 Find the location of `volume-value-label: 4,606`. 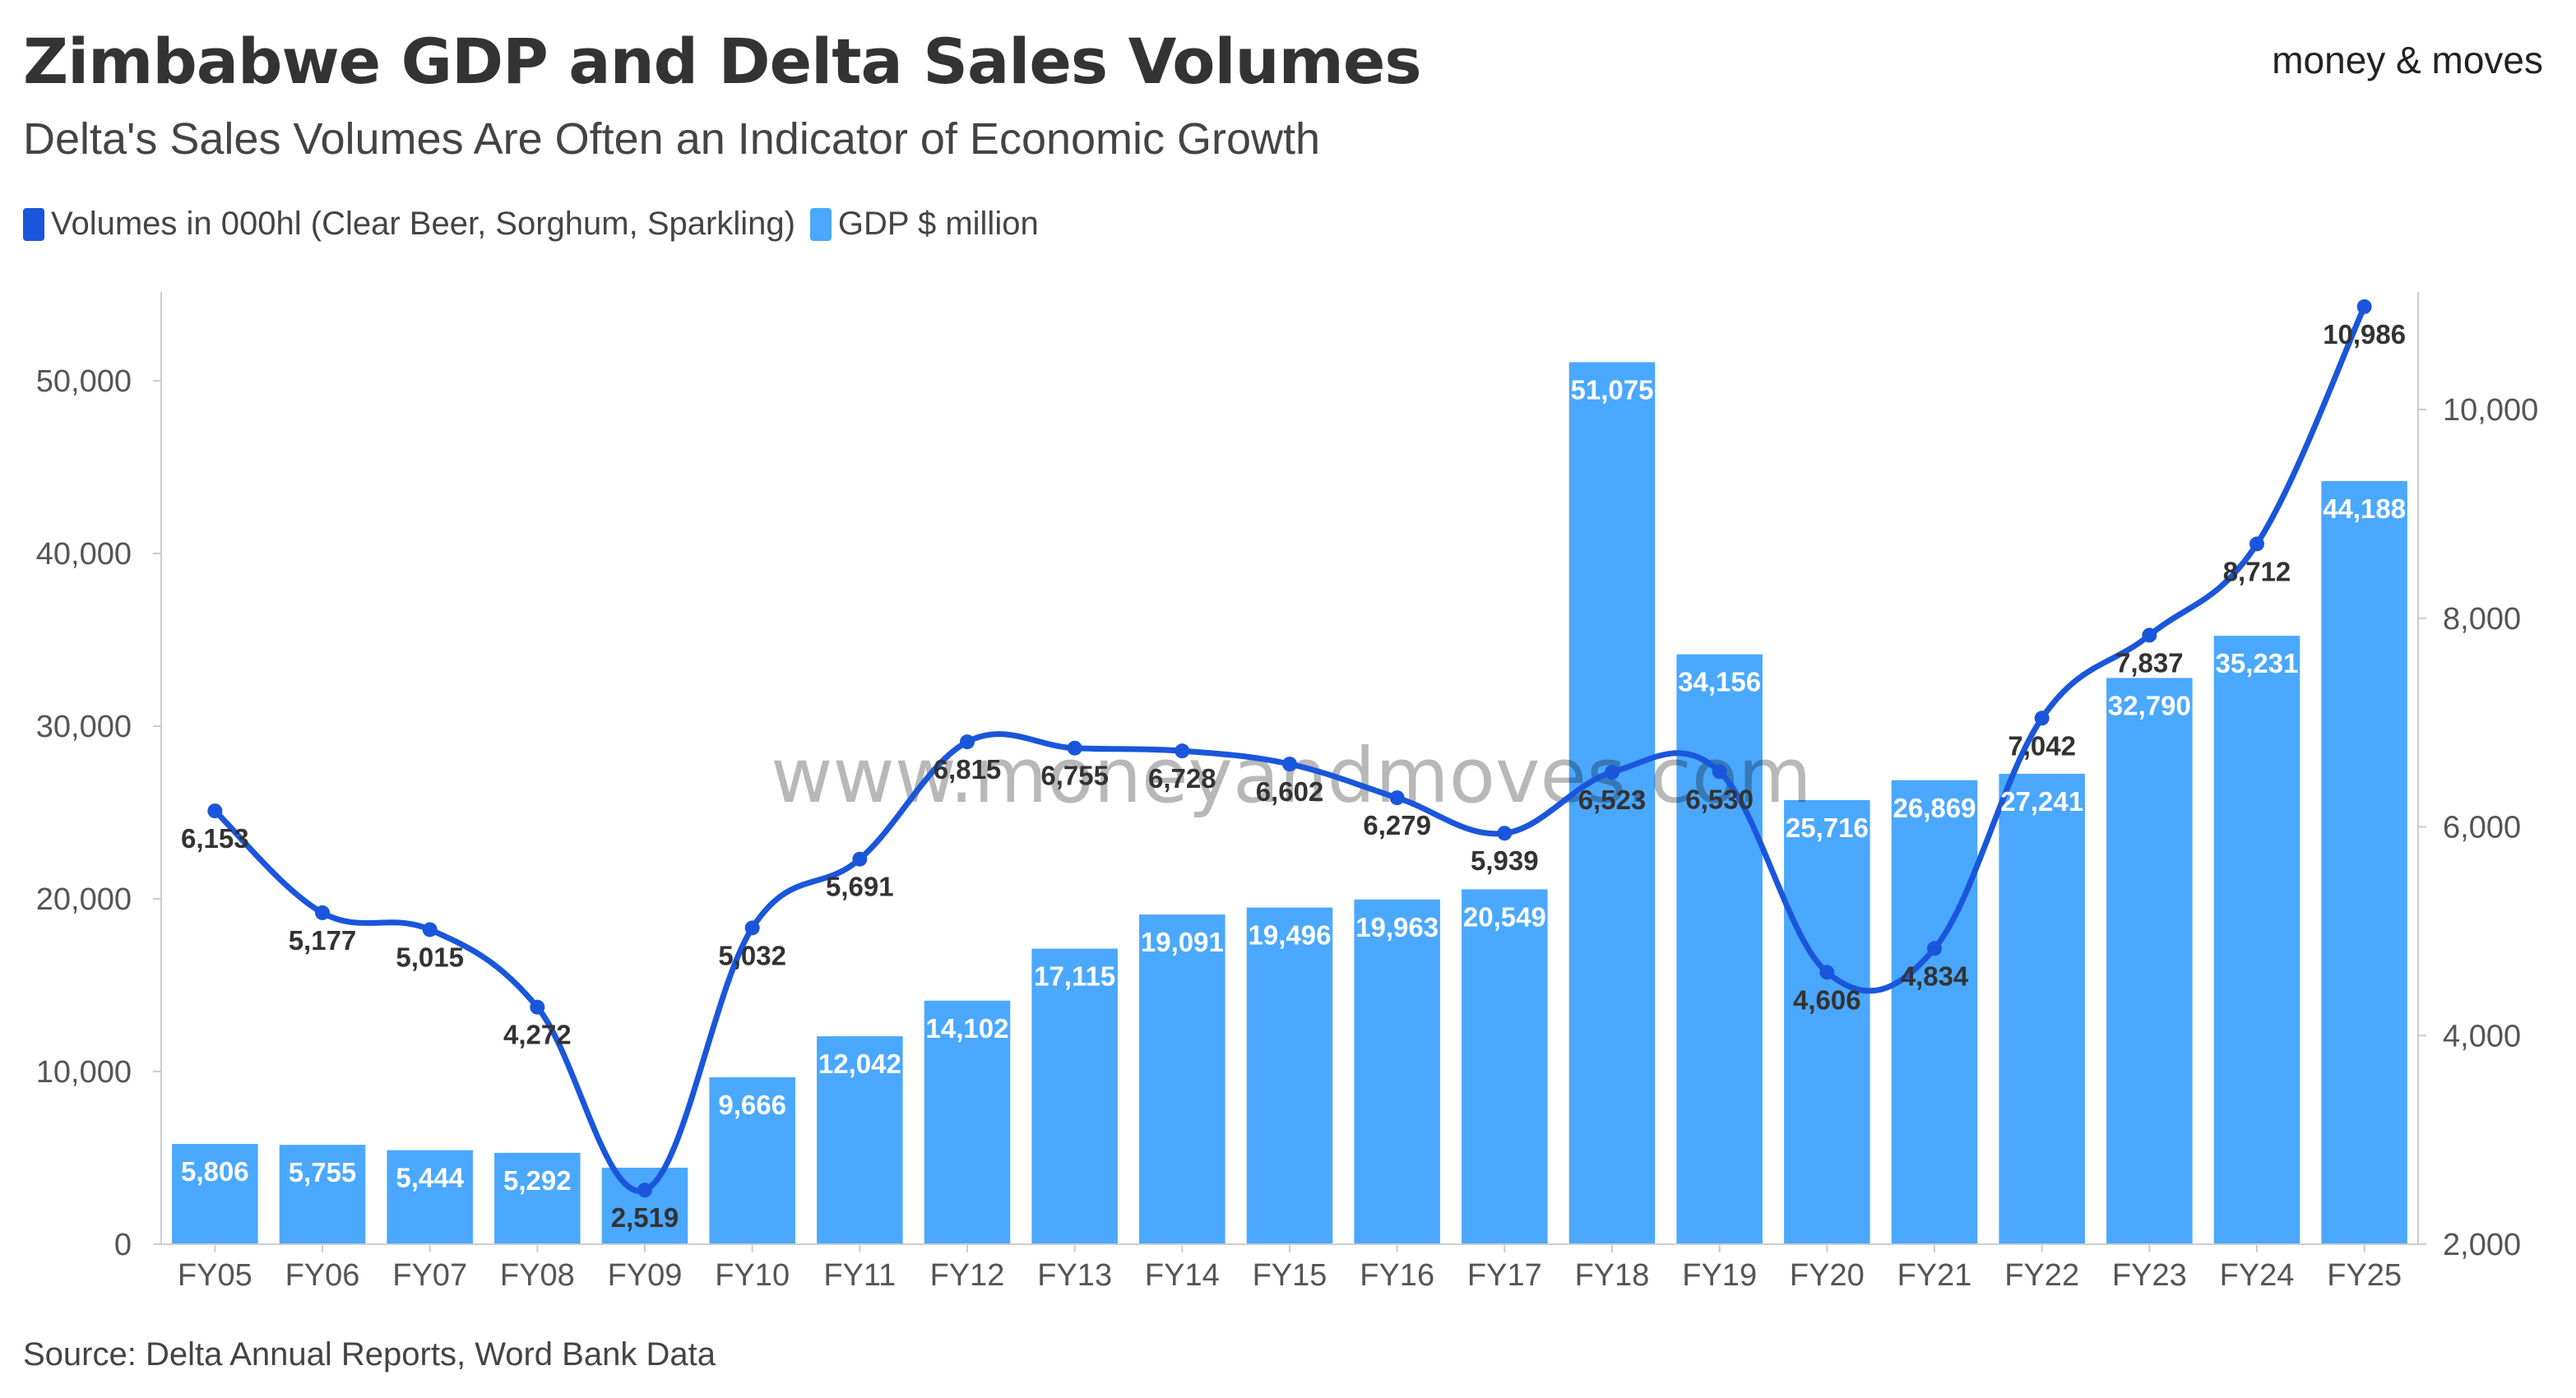

volume-value-label: 4,606 is located at coordinates (1827, 1000).